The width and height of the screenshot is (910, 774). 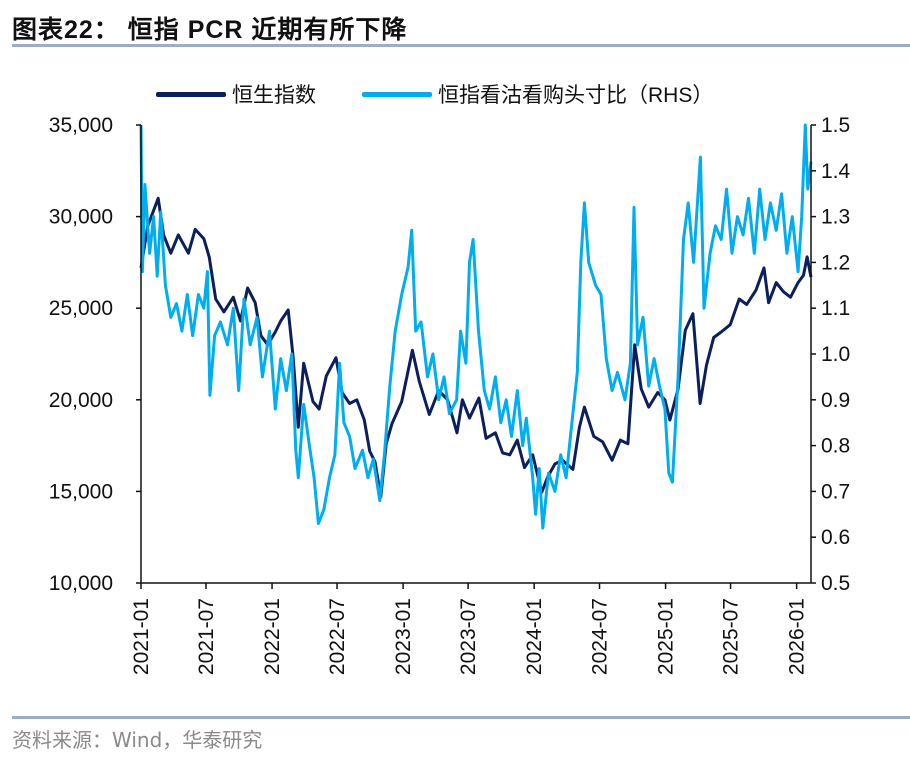 What do you see at coordinates (461, 717) in the screenshot?
I see `source-divider` at bounding box center [461, 717].